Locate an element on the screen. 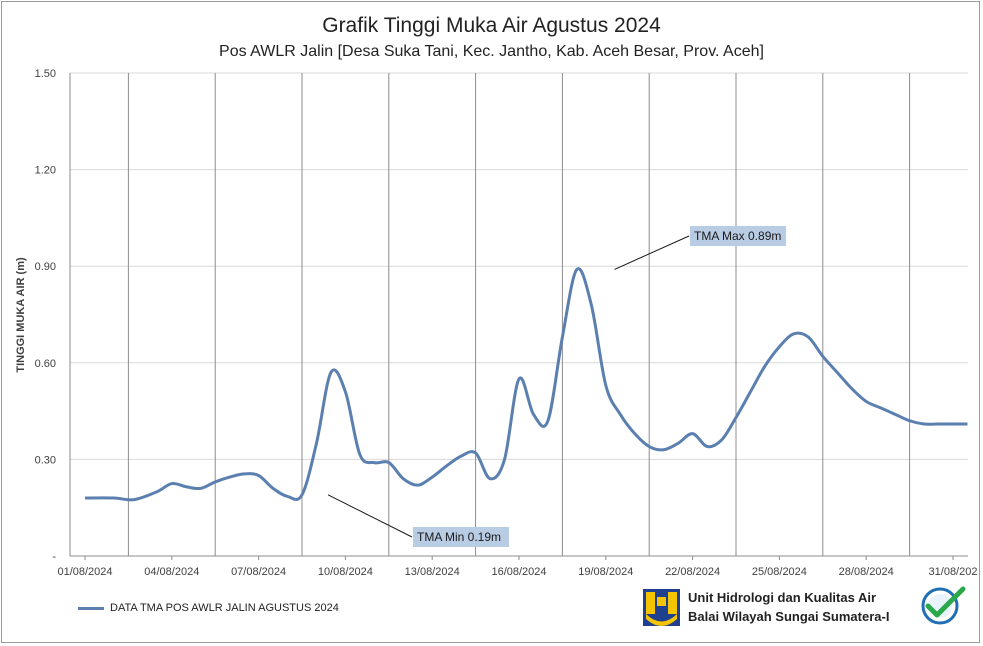 Image resolution: width=983 pixels, height=646 pixels. x-tick-label: 22/08/2024 is located at coordinates (692, 572).